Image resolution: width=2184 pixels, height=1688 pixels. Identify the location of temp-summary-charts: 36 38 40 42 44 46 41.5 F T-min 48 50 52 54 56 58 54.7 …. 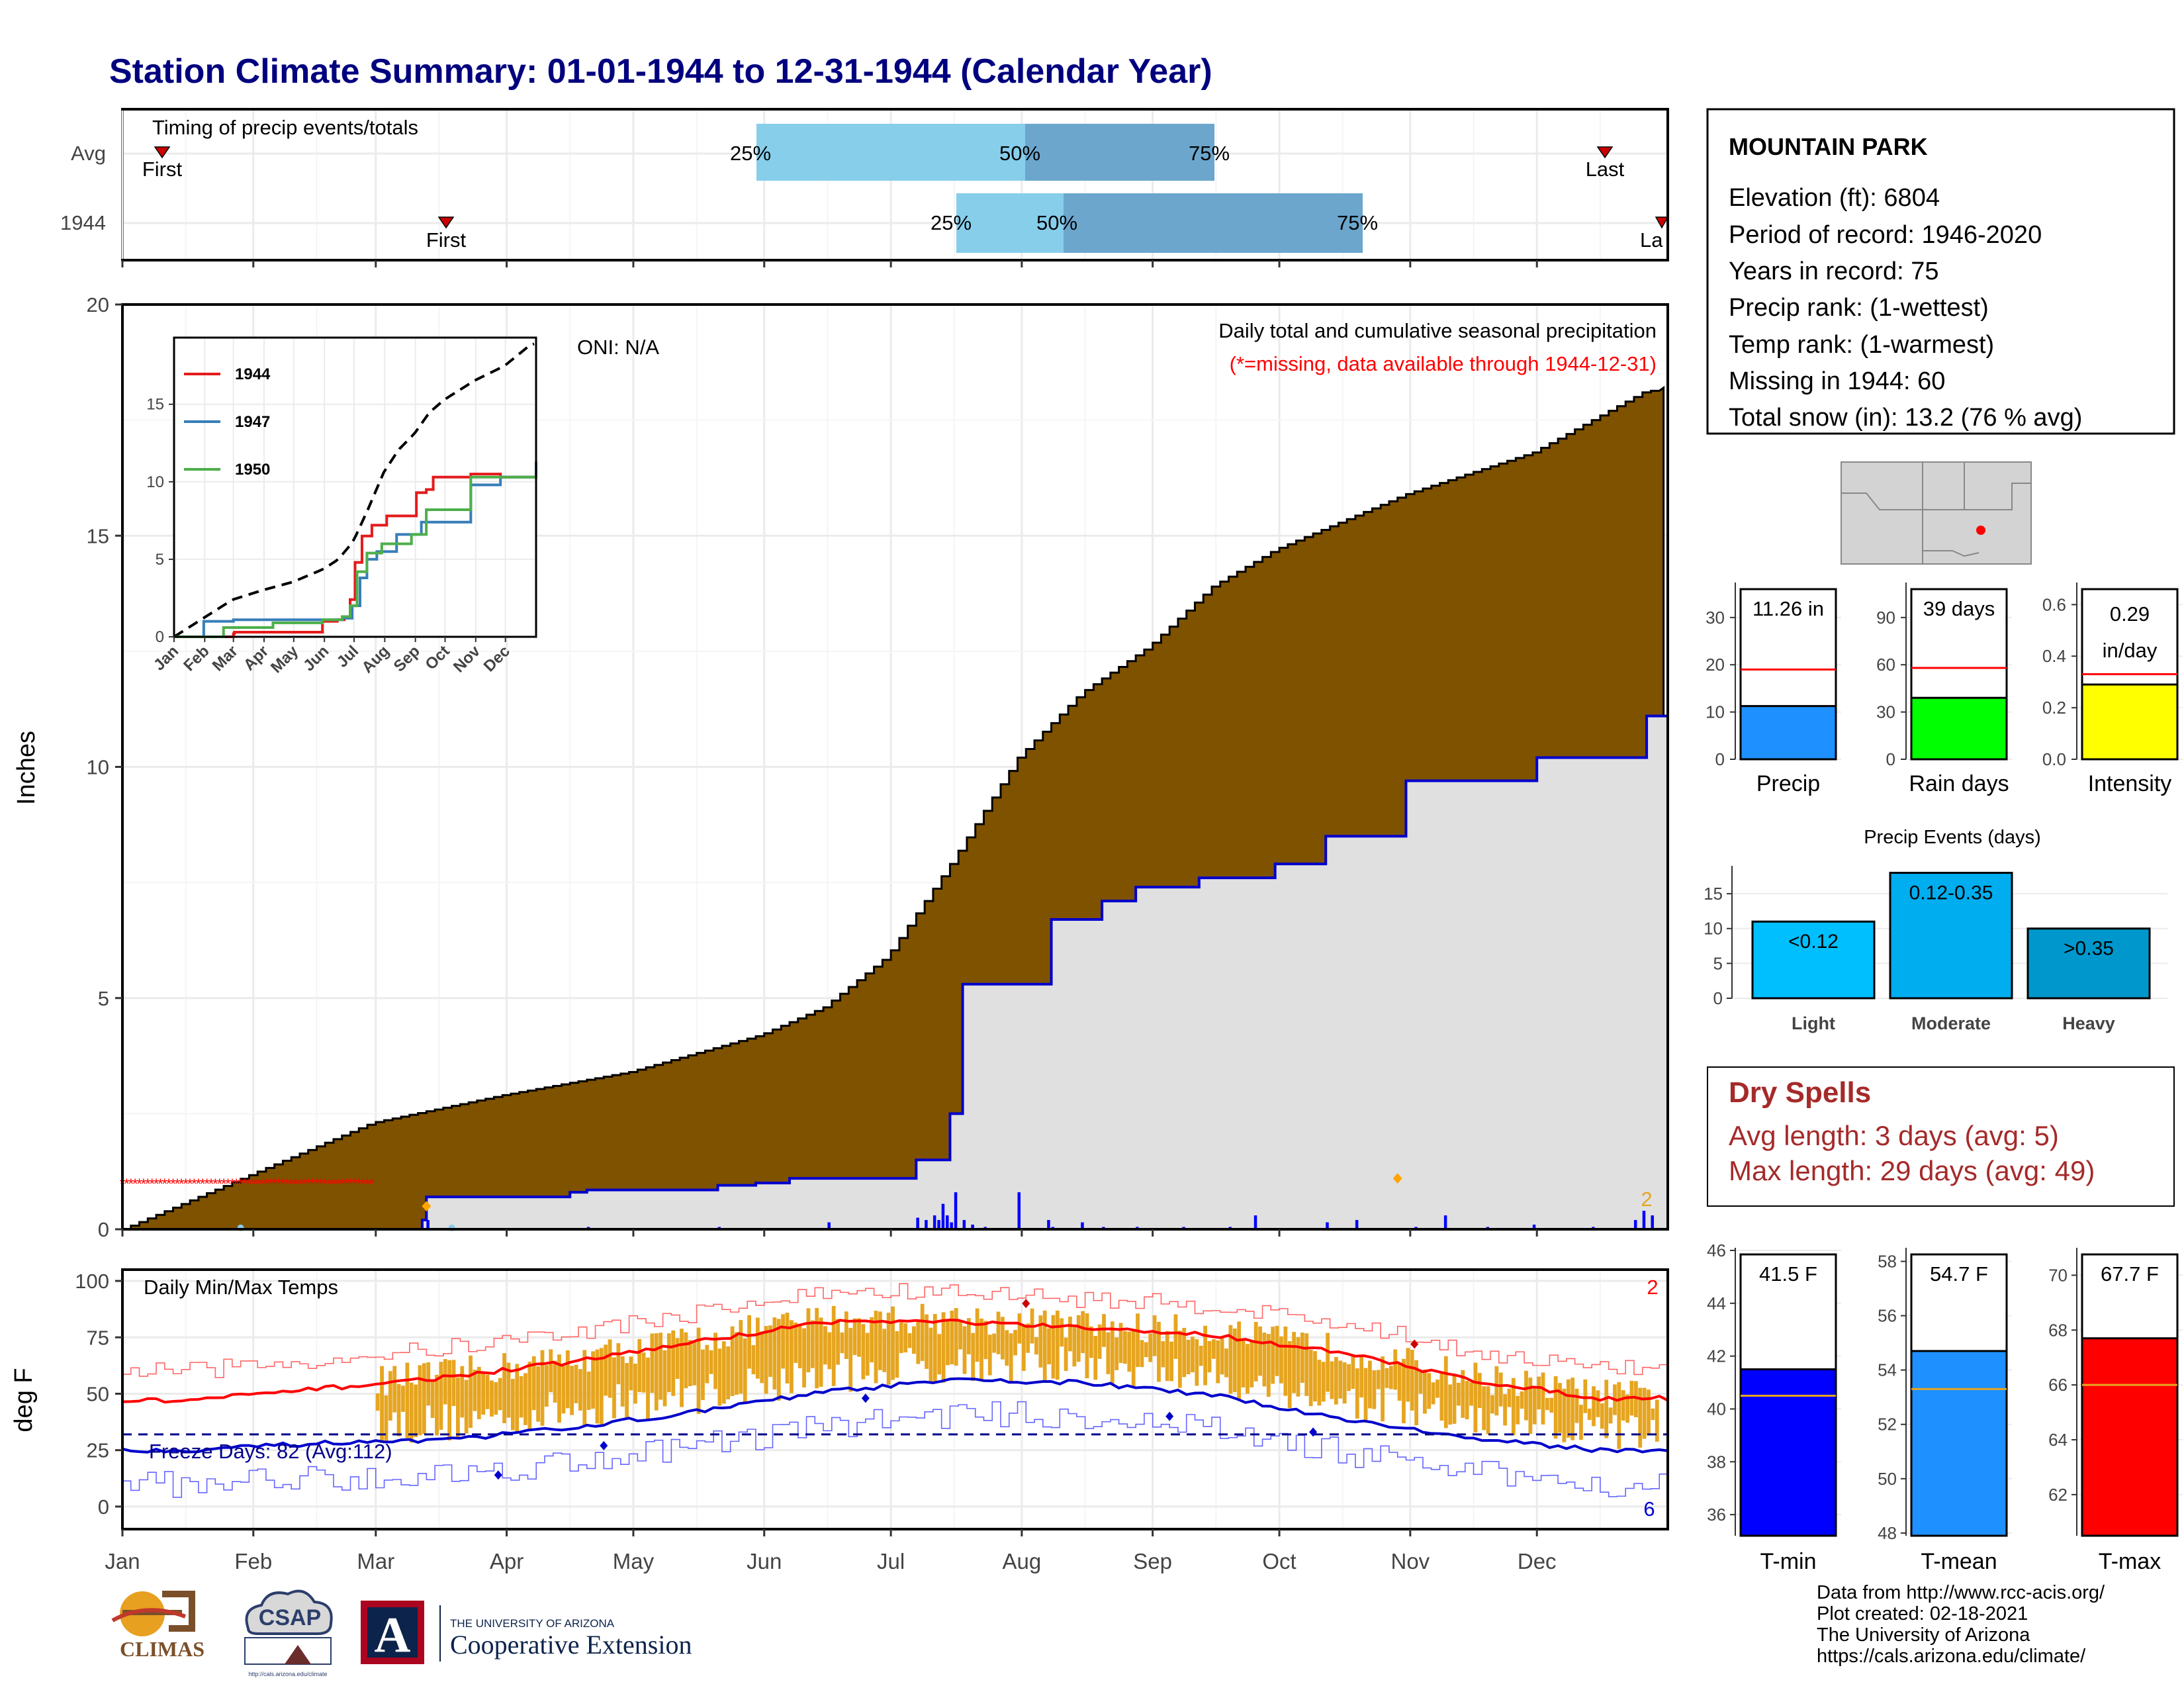
(1945, 1407).